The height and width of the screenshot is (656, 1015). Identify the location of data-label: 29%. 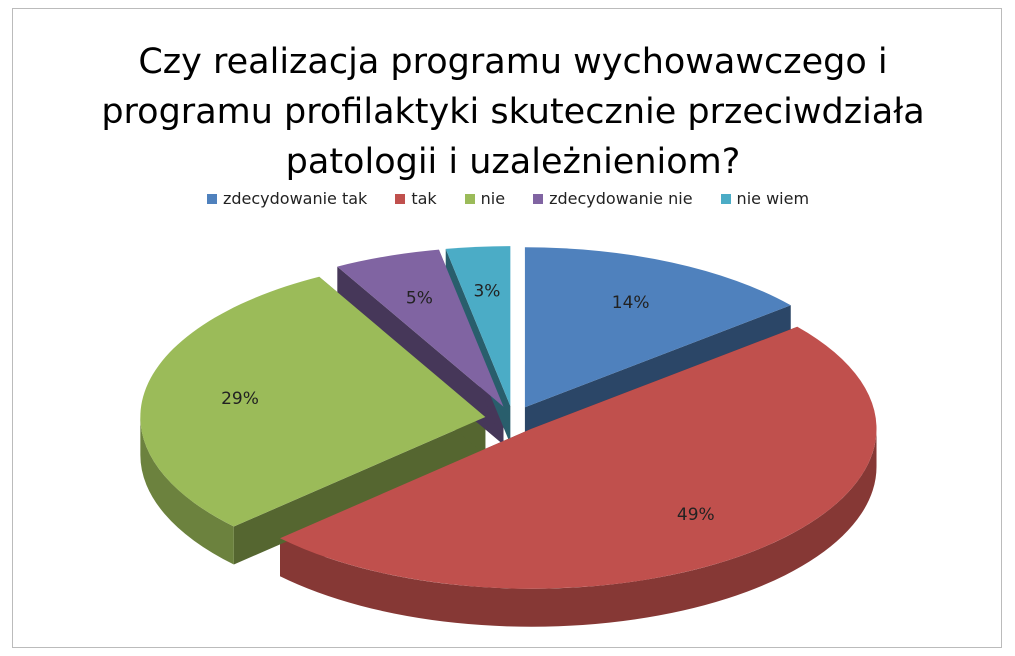
(240, 399).